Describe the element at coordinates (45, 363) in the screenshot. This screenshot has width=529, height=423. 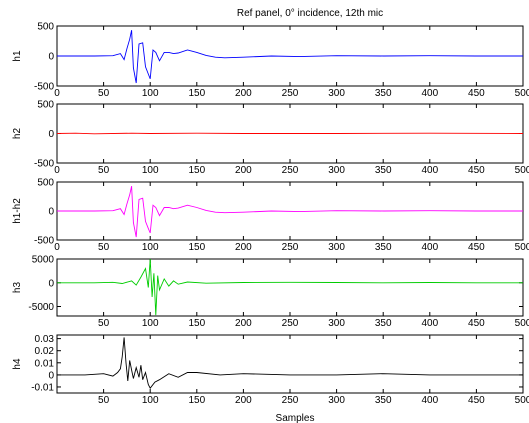
I see `y-tick-label: 0.01` at that location.